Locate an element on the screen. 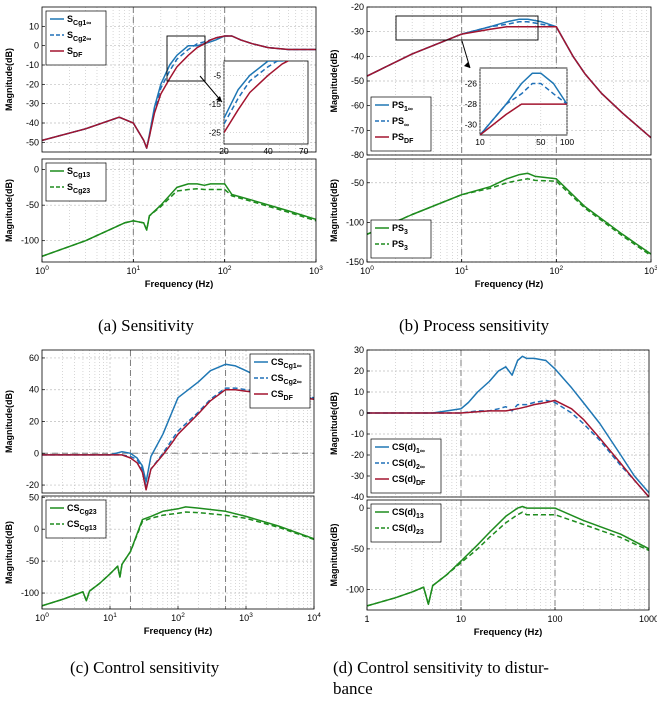  legend-entry: PS1∞ is located at coordinates (402, 106).